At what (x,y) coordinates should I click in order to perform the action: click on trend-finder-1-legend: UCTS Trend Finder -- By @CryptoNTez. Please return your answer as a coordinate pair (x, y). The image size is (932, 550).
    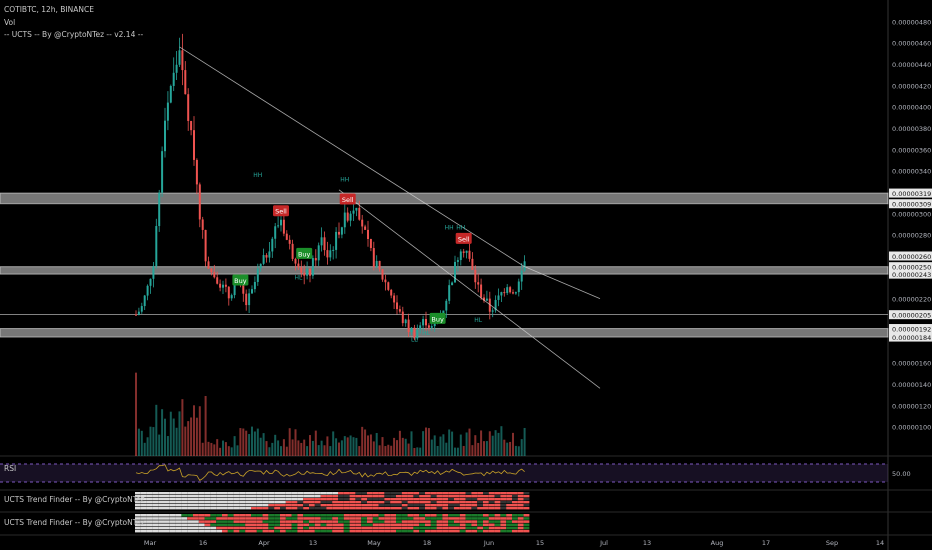
    Looking at the image, I should click on (74, 499).